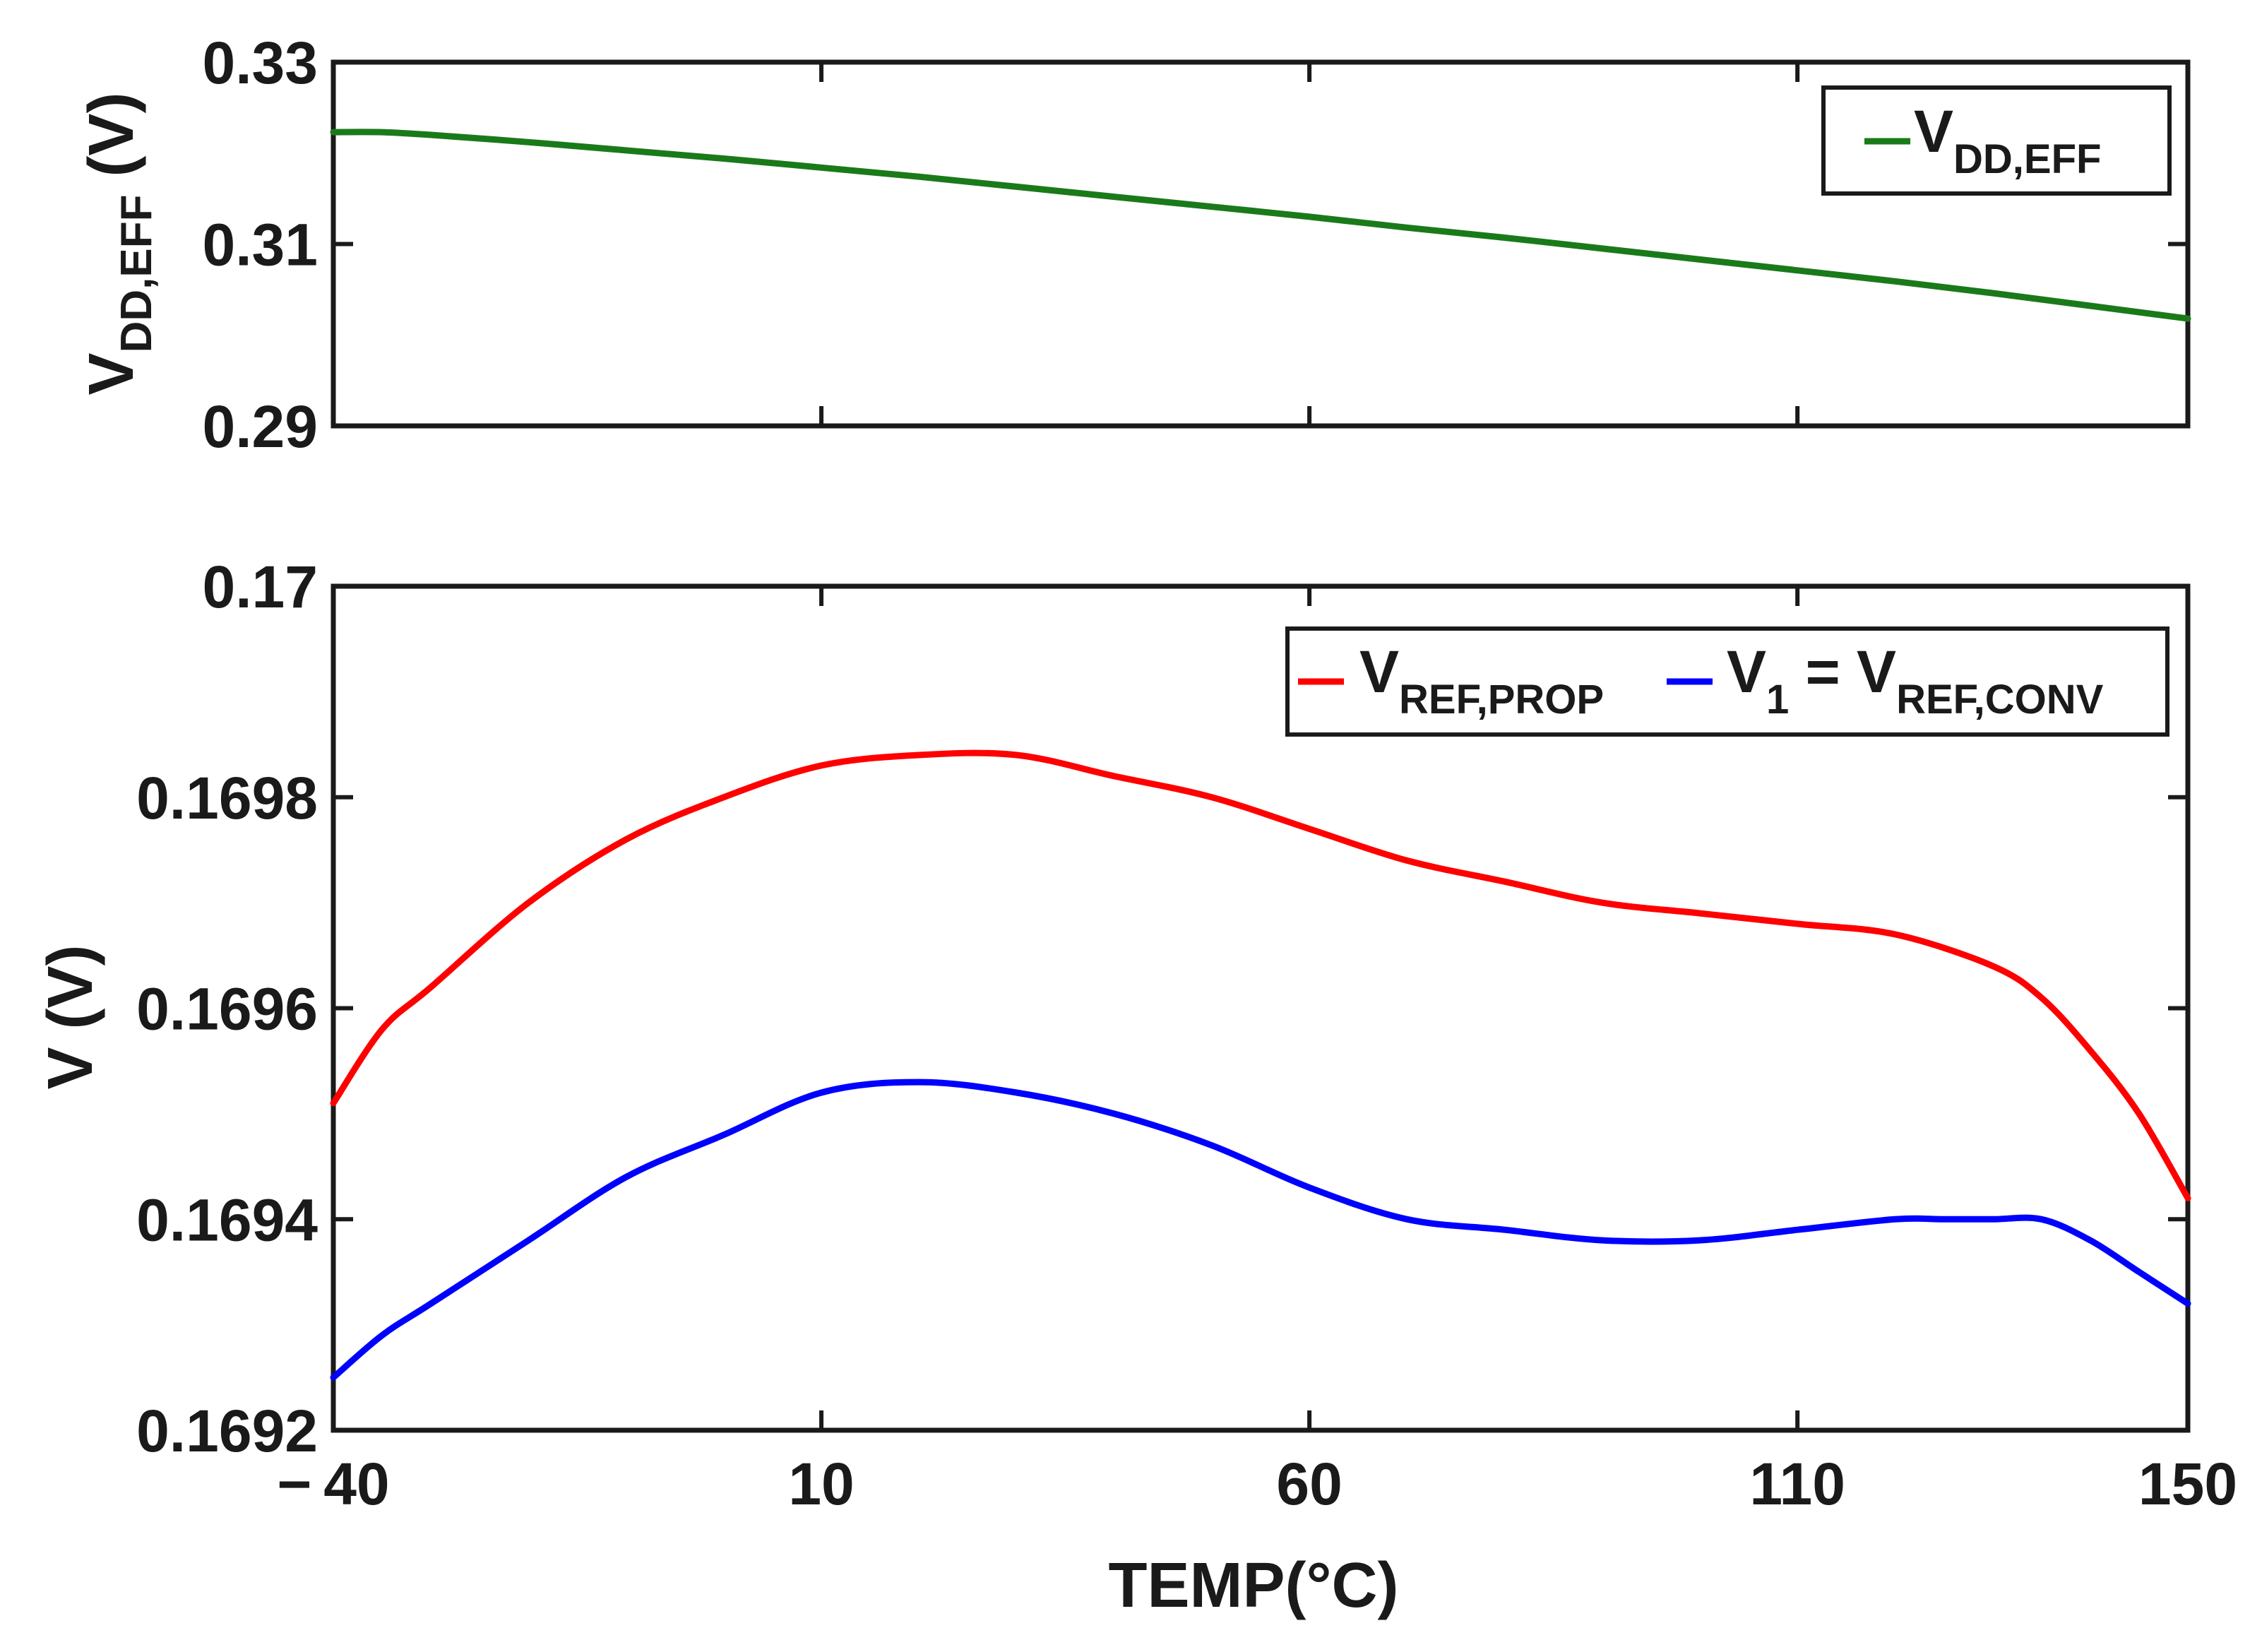  I want to click on y-tick-label: 0.33, so click(261, 63).